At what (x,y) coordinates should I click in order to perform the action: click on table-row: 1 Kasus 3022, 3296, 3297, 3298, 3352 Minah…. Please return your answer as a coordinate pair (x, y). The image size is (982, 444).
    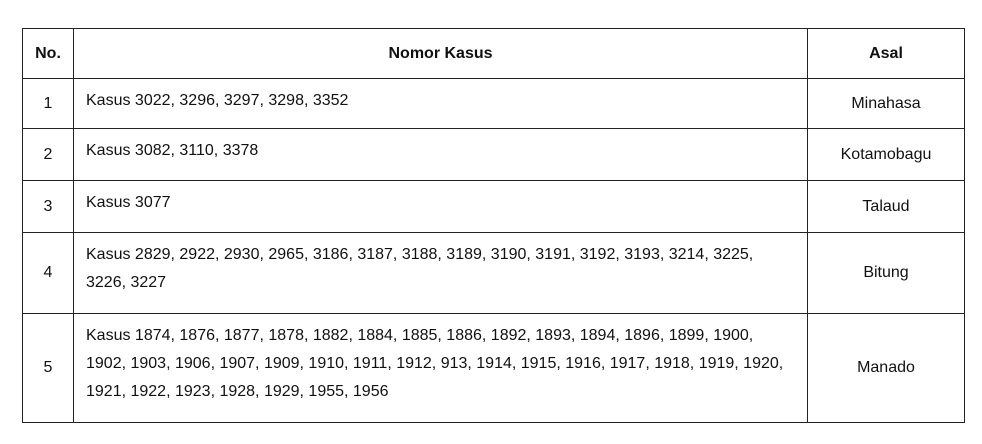
    Looking at the image, I should click on (493, 103).